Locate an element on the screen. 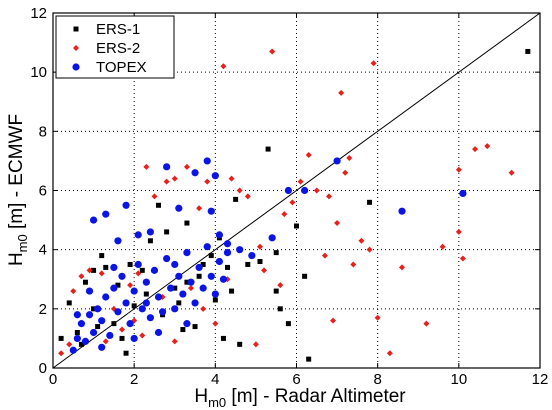 This screenshot has height=410, width=552. y-tick-label: 0 is located at coordinates (43, 368).